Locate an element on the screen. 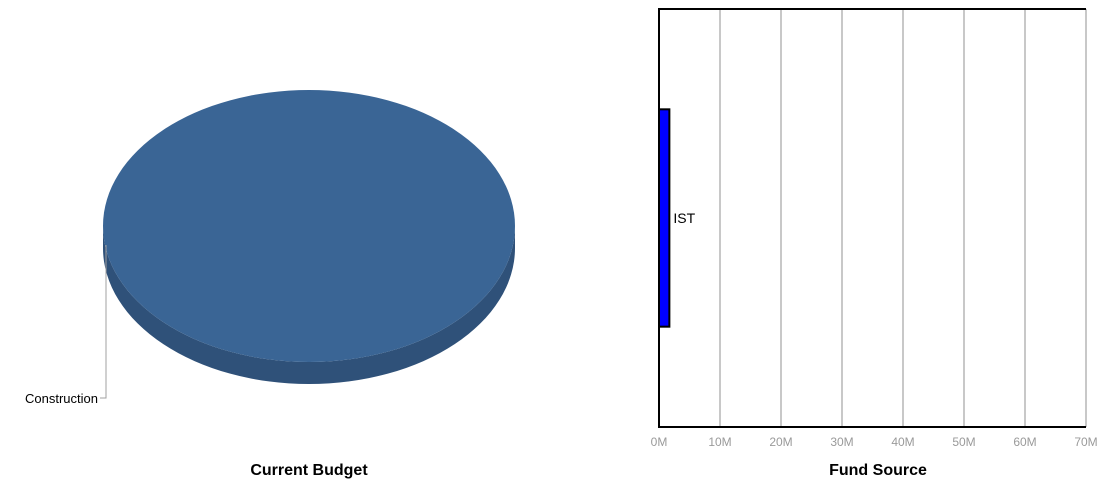 Image resolution: width=1099 pixels, height=479 pixels. pie-leader-line is located at coordinates (103, 322).